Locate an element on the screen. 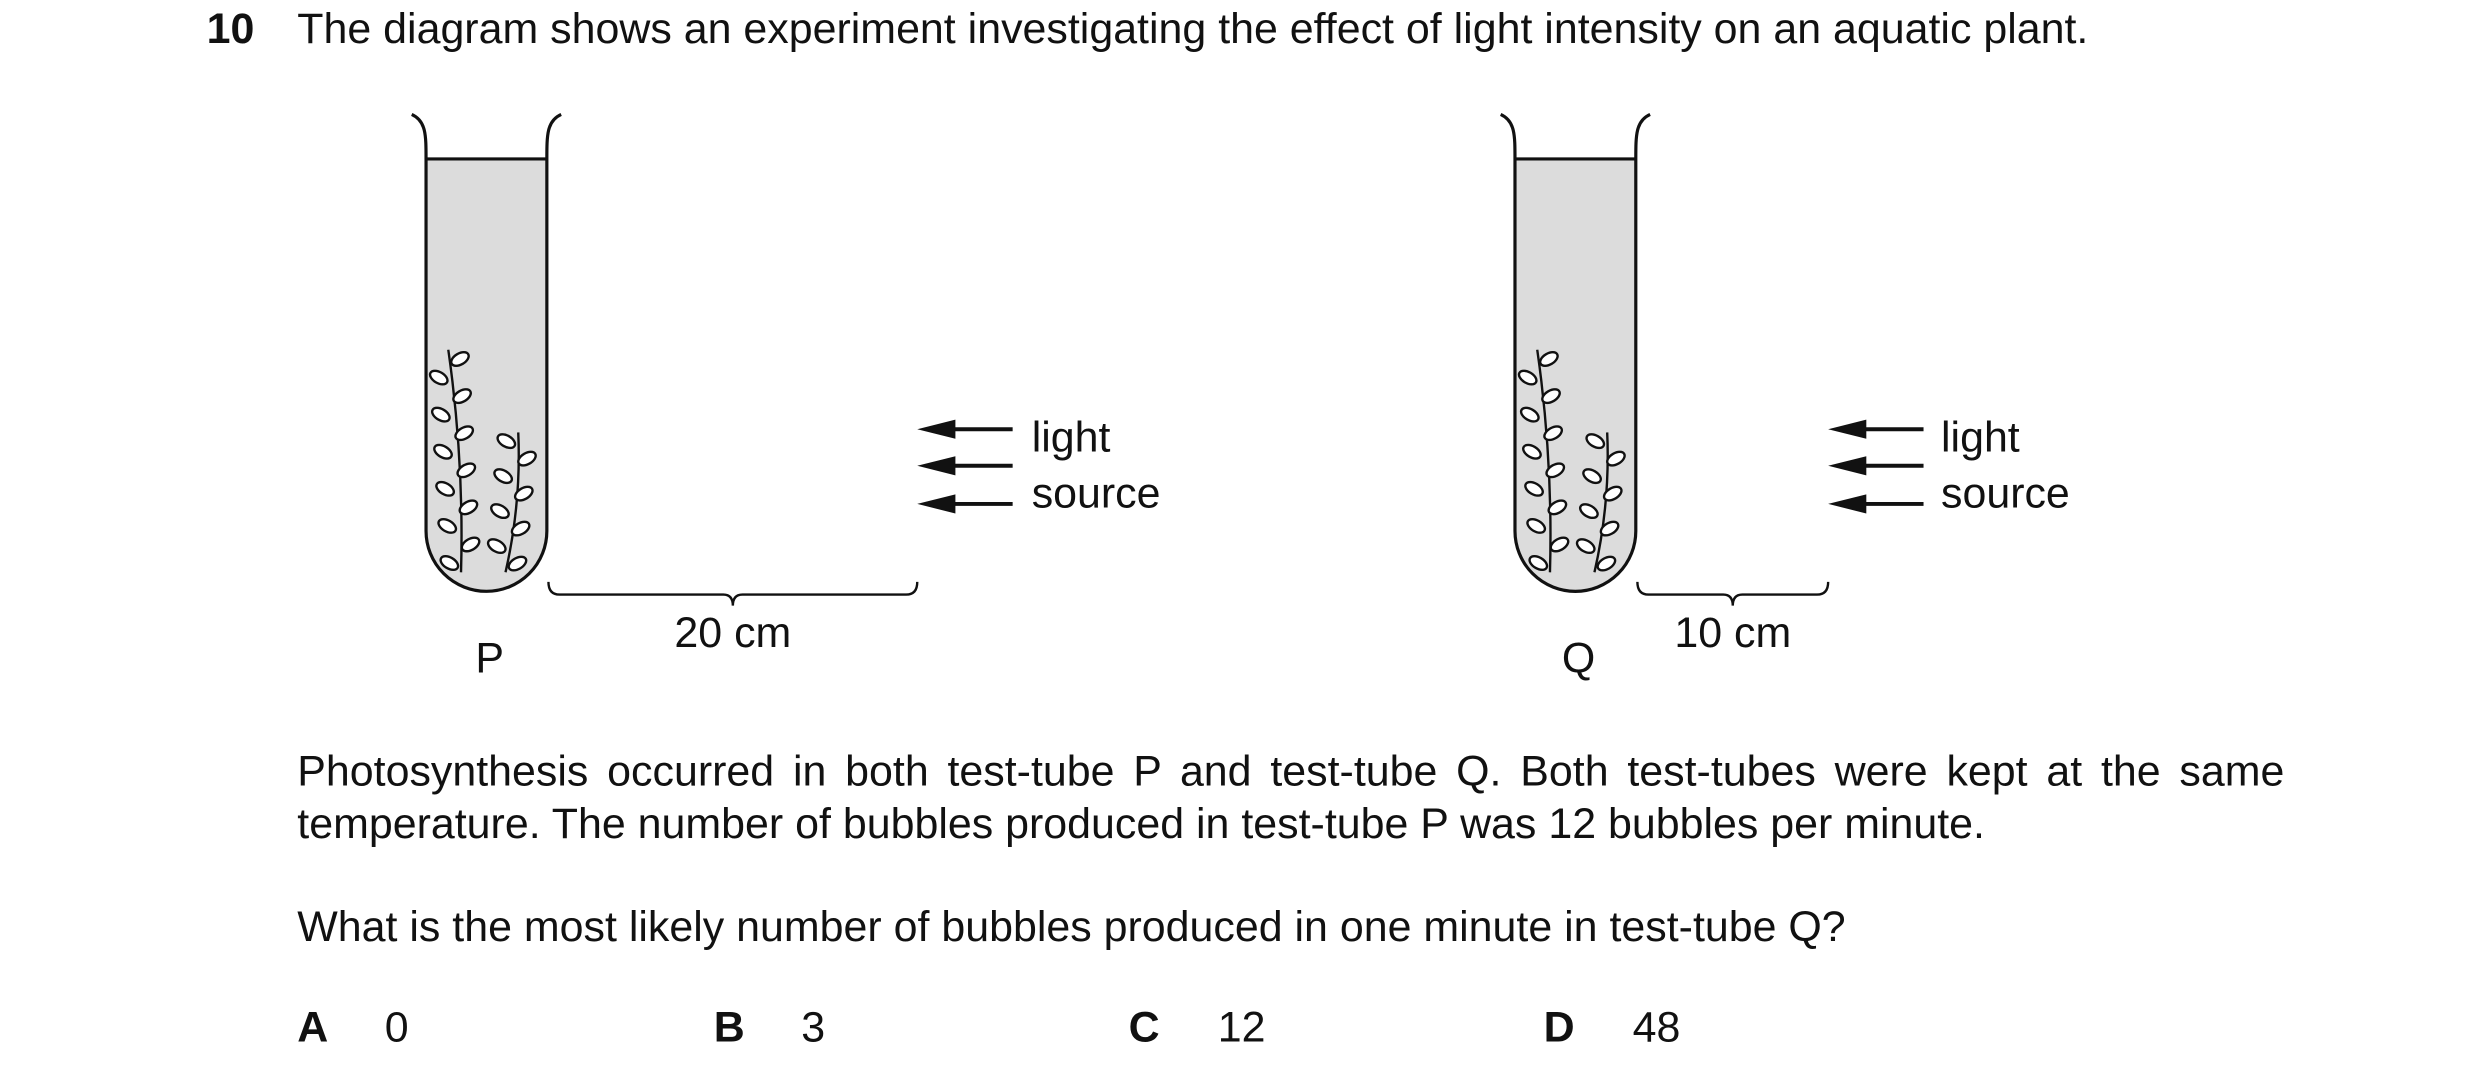 The image size is (2480, 1081). question-number: 10 is located at coordinates (230, 28).